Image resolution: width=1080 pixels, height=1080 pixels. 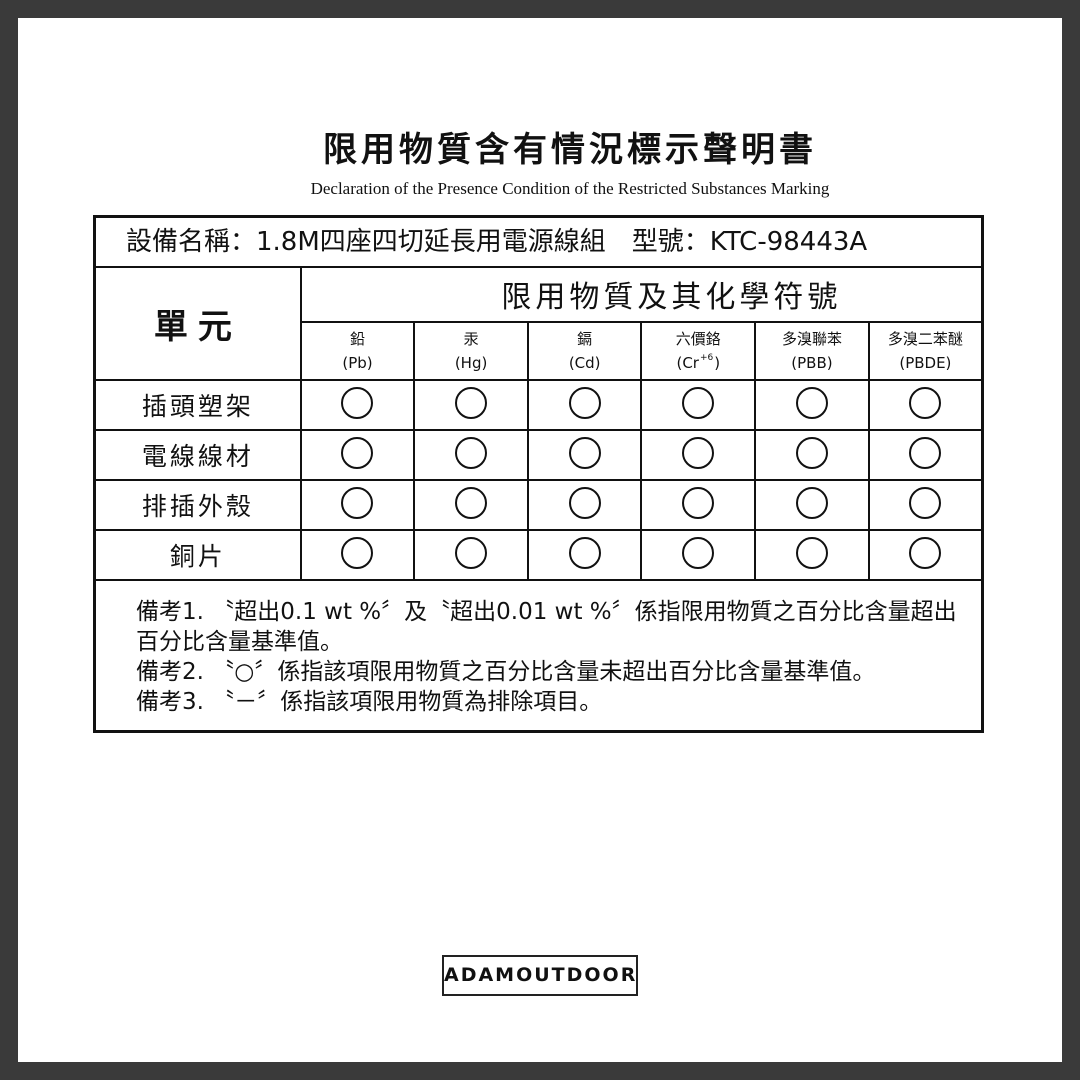 I want to click on substance-header-2: 鎘 (Cd), so click(x=584, y=350).